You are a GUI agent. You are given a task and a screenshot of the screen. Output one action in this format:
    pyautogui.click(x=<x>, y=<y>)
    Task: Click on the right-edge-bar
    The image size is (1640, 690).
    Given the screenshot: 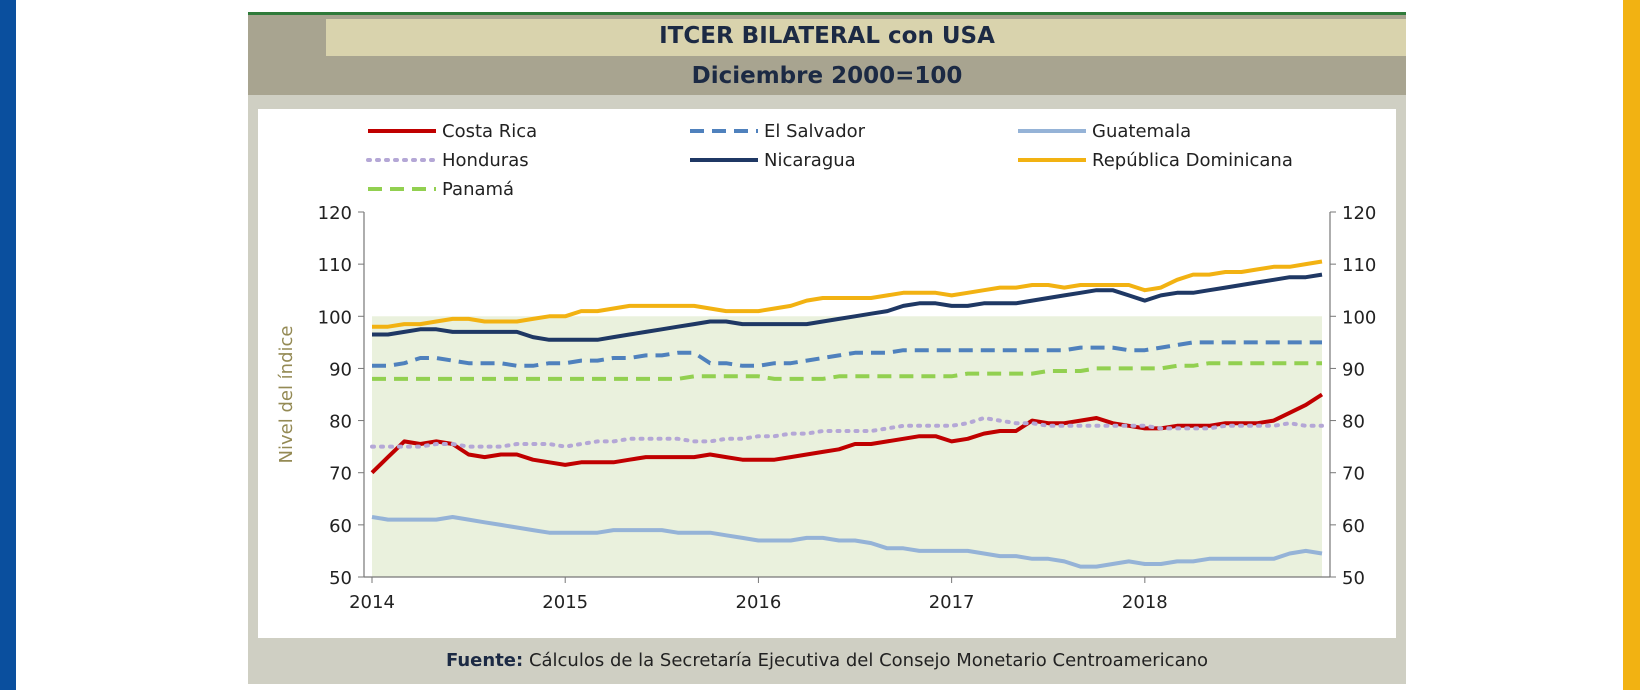 What is the action you would take?
    pyautogui.click(x=1631, y=345)
    